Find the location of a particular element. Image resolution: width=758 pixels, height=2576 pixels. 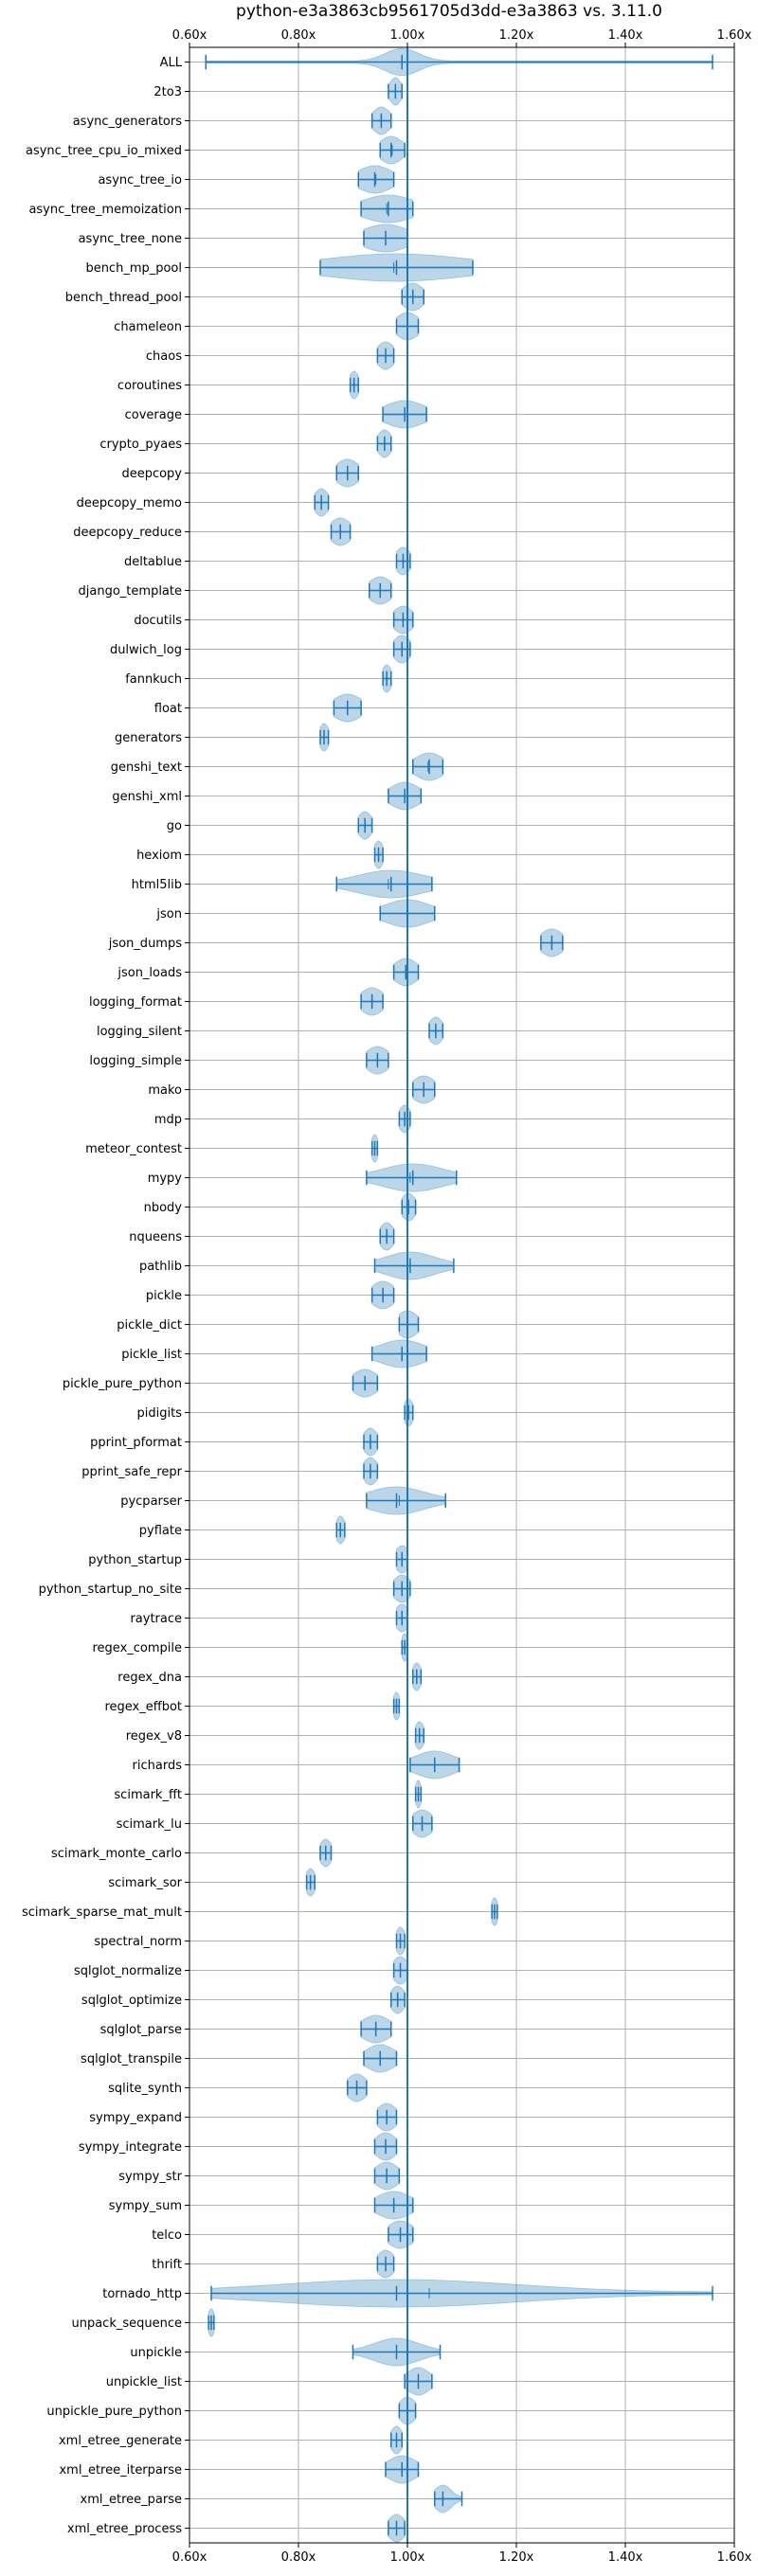

category-label-sqlglot_optimize: sqlglot_optimize is located at coordinates (131, 2001).